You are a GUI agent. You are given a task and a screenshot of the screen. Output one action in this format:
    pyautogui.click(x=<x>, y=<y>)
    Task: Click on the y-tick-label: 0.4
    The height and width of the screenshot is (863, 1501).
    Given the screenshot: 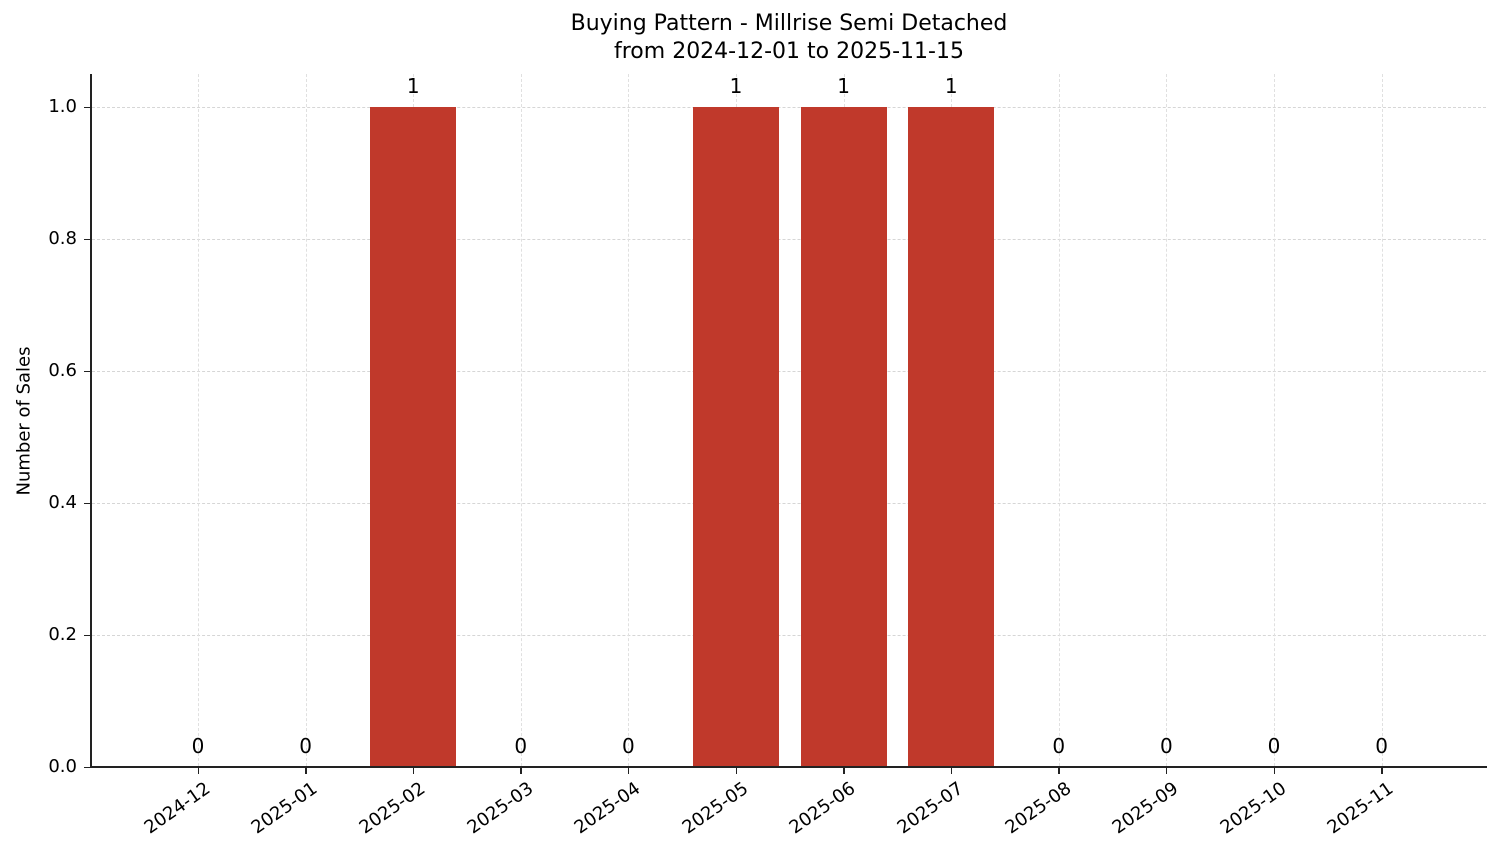 What is the action you would take?
    pyautogui.click(x=62, y=502)
    